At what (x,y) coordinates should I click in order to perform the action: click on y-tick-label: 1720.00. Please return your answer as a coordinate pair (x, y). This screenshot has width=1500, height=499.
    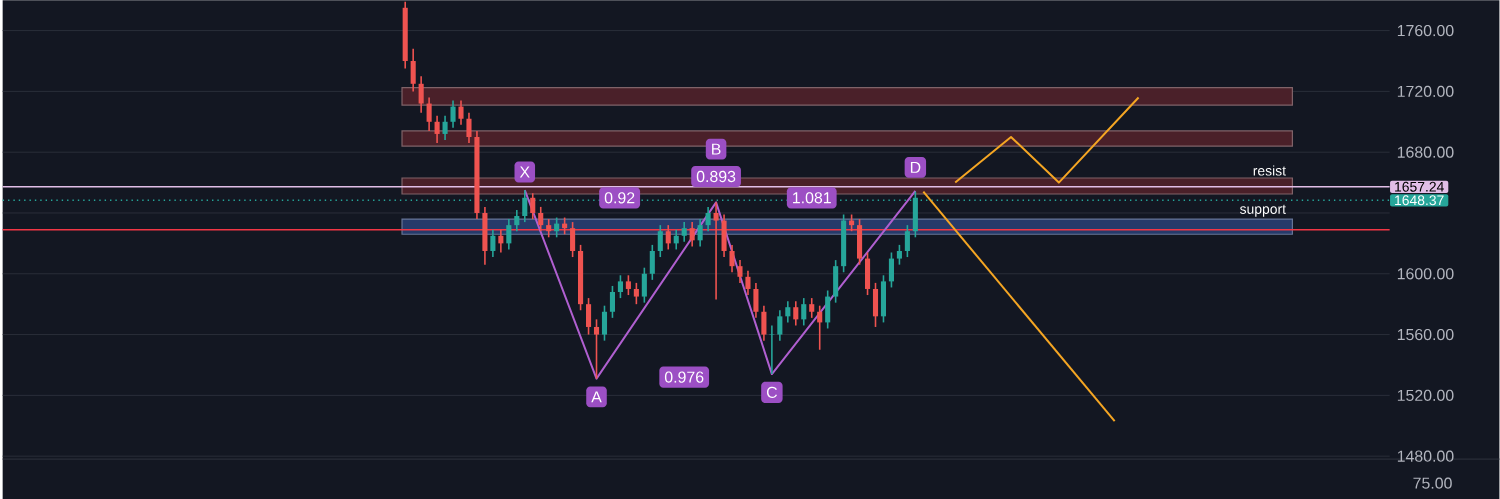
    Looking at the image, I should click on (1425, 91).